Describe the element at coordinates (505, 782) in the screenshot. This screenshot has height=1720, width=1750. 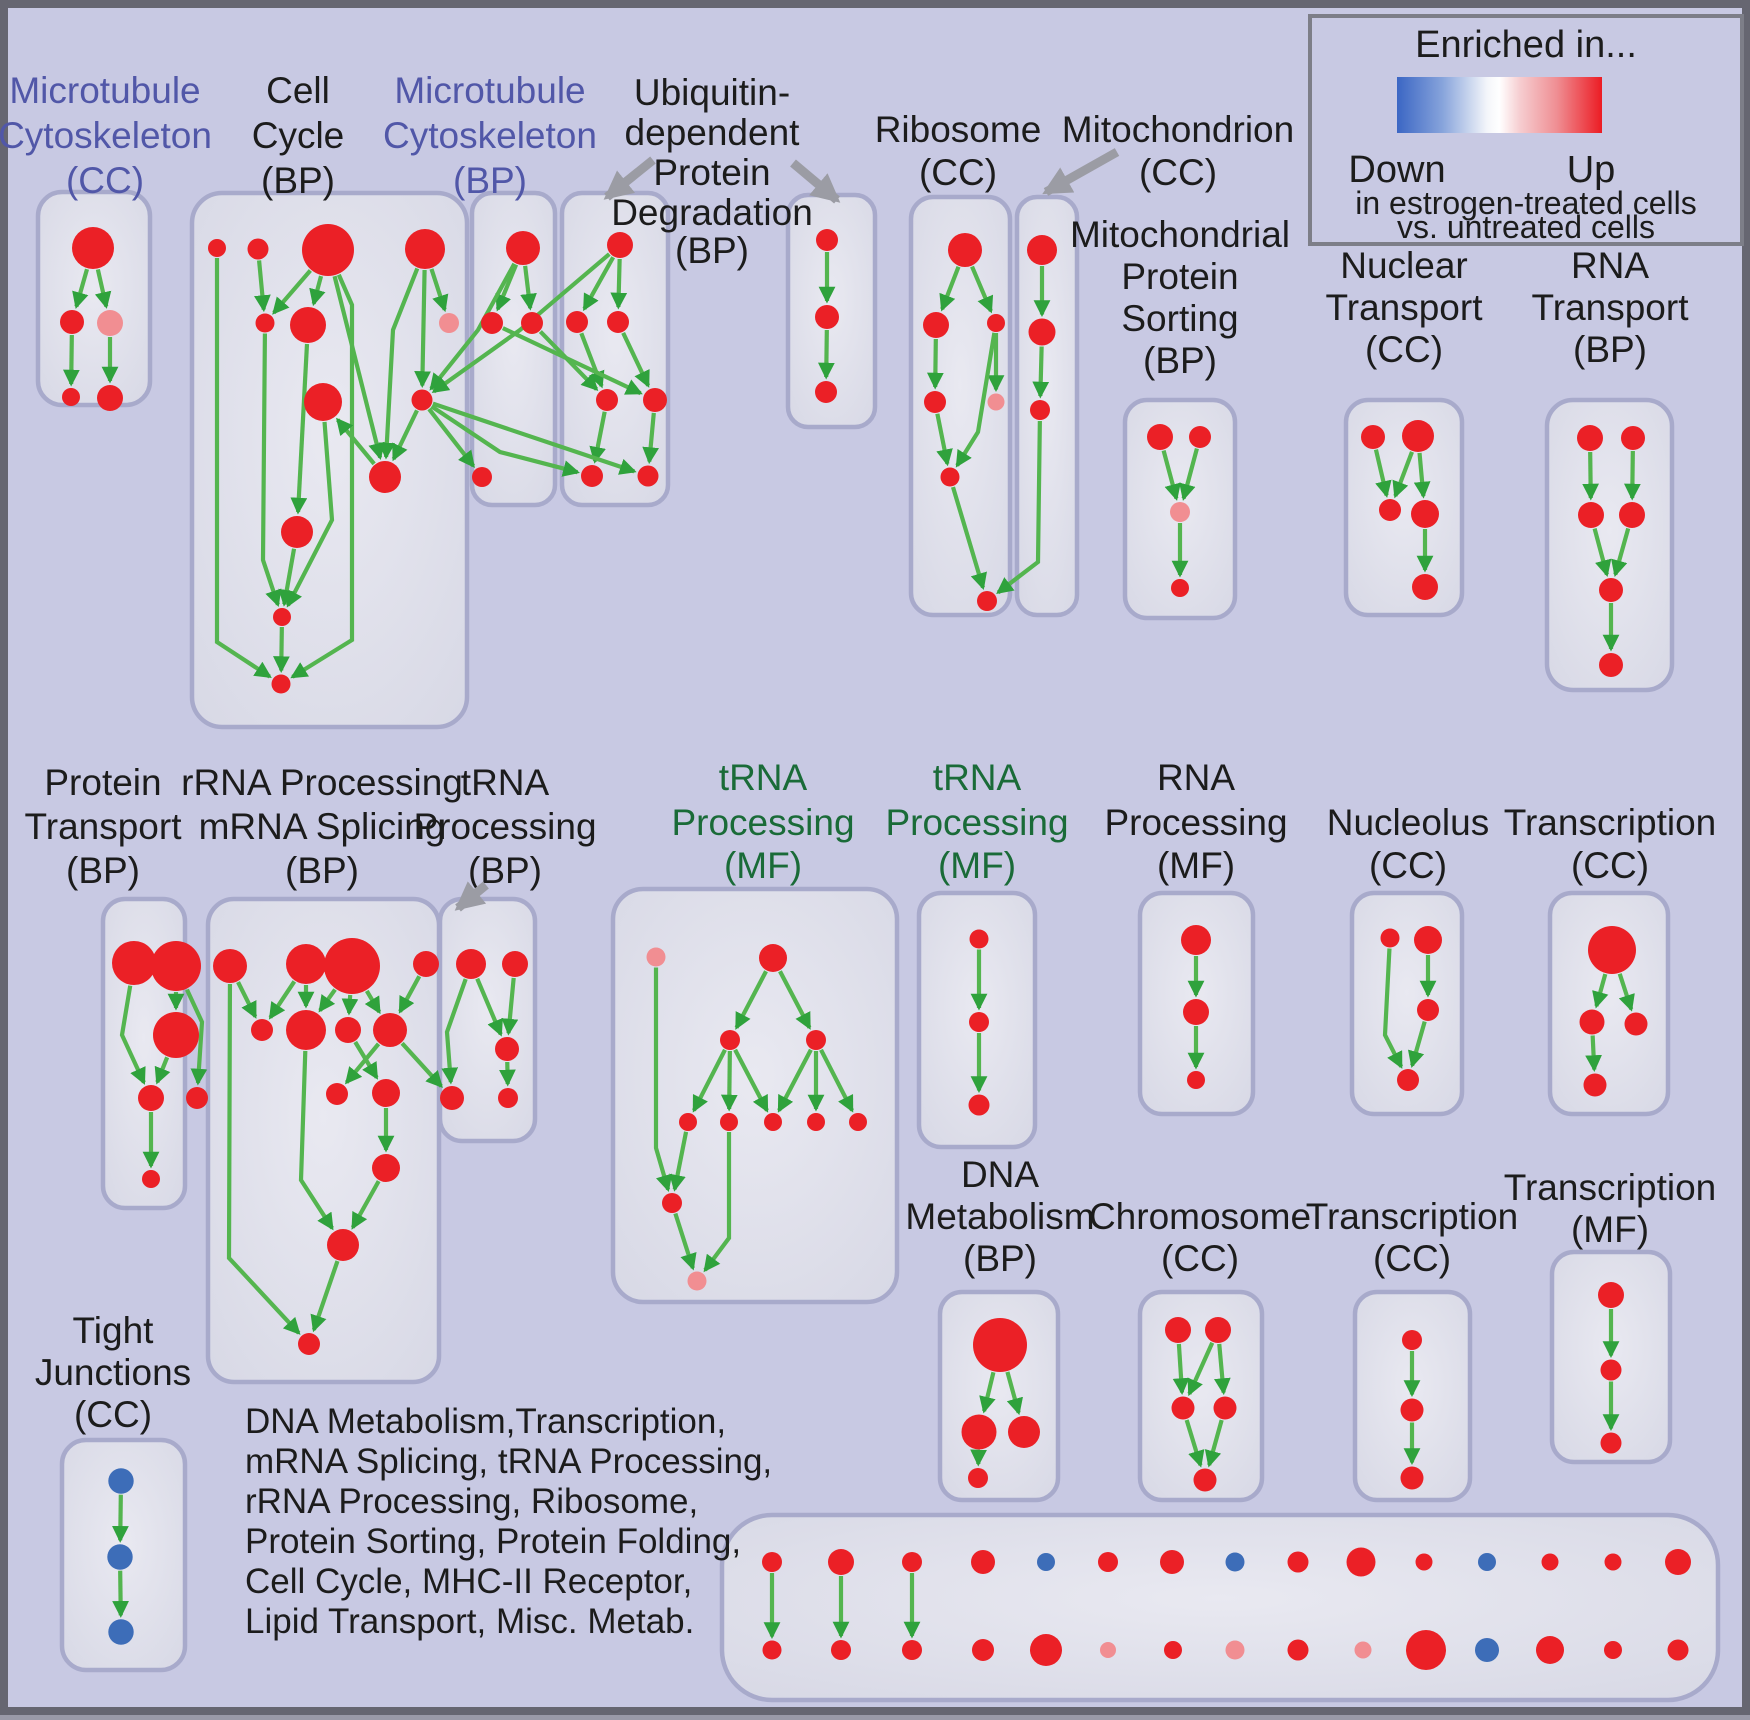
I see `trna-processing-bp-label: tRNA` at that location.